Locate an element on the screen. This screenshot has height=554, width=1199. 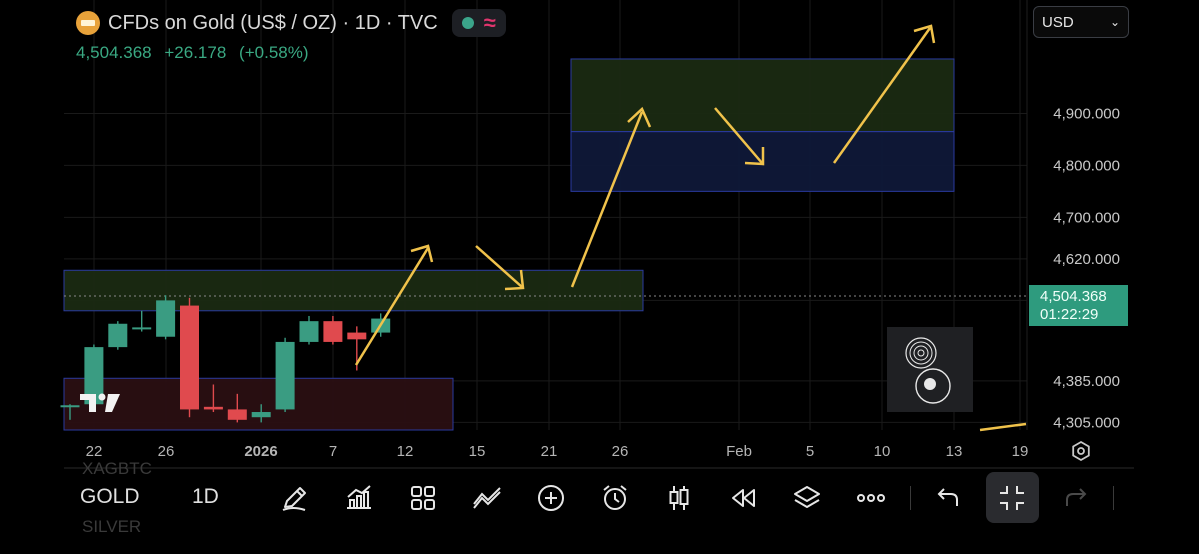
active-tool-highlight is located at coordinates (1012, 497).